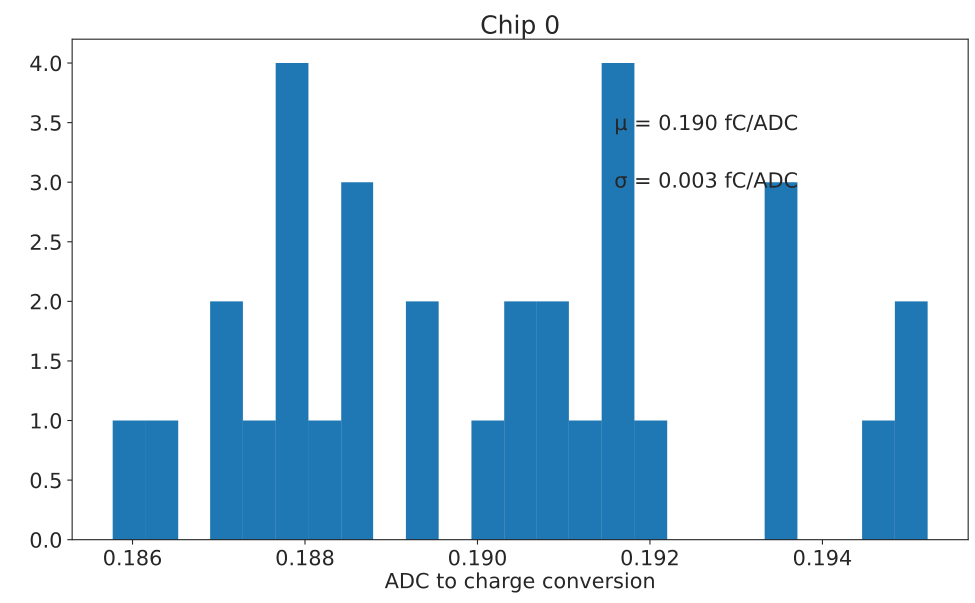 The width and height of the screenshot is (975, 603). I want to click on x-tick-label: 0.192, so click(650, 558).